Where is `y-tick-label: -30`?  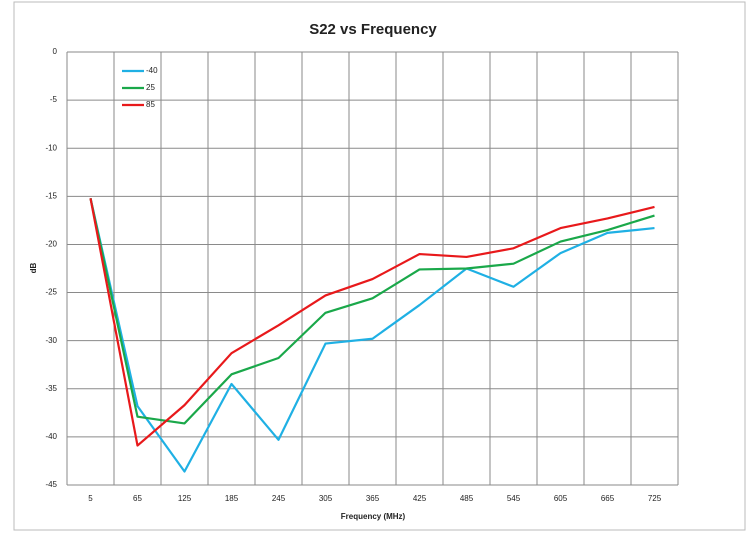 y-tick-label: -30 is located at coordinates (51, 340).